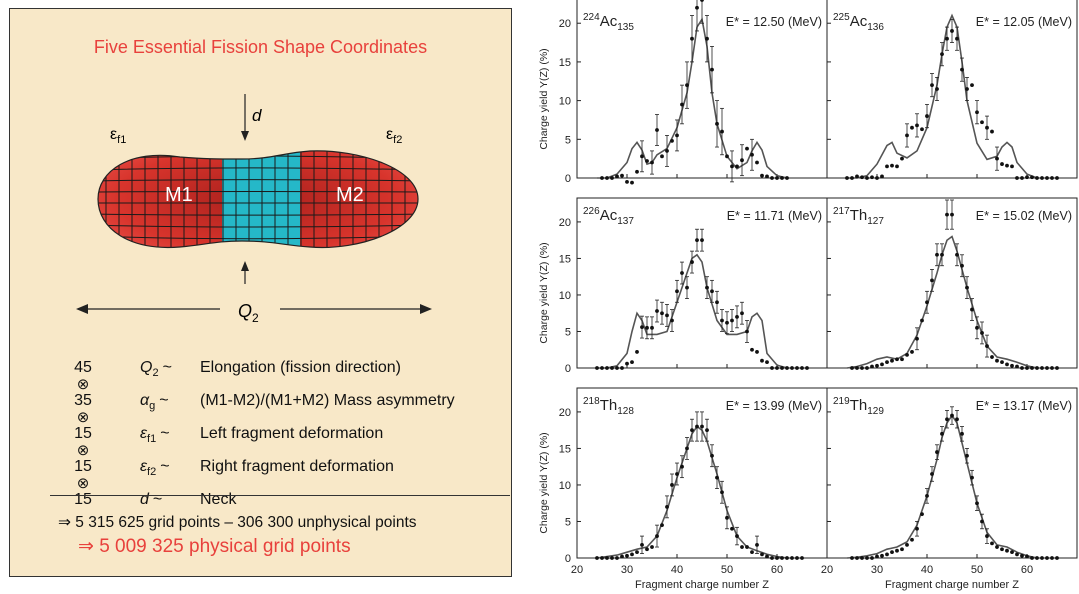 The image size is (1079, 594). What do you see at coordinates (952, 283) in the screenshot?
I see `chart-panel: 217Th127 E* = 15.02 (MeV)` at bounding box center [952, 283].